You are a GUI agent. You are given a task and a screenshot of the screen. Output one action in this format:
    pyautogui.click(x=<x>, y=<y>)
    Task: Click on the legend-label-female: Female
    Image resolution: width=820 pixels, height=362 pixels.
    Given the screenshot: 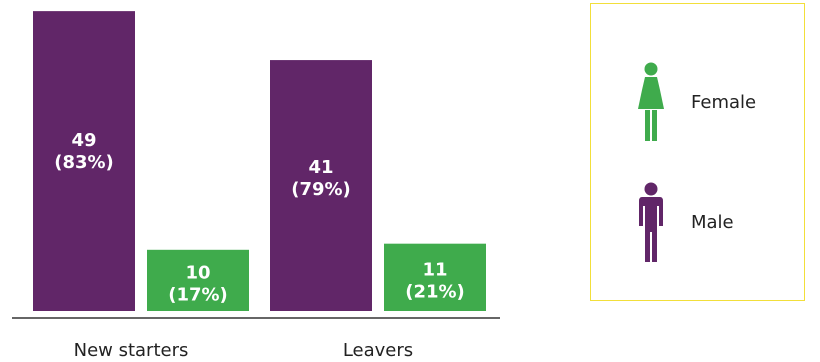 What is the action you would take?
    pyautogui.click(x=724, y=102)
    